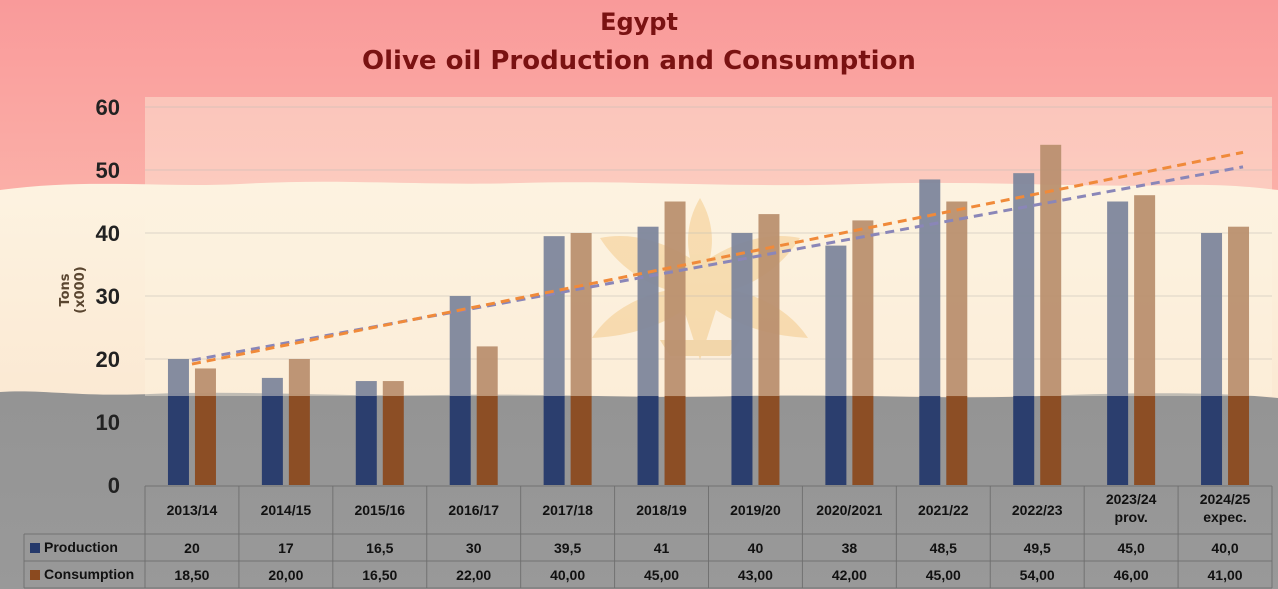 This screenshot has height=589, width=1278. What do you see at coordinates (567, 575) in the screenshot?
I see `data-label: 40,00` at bounding box center [567, 575].